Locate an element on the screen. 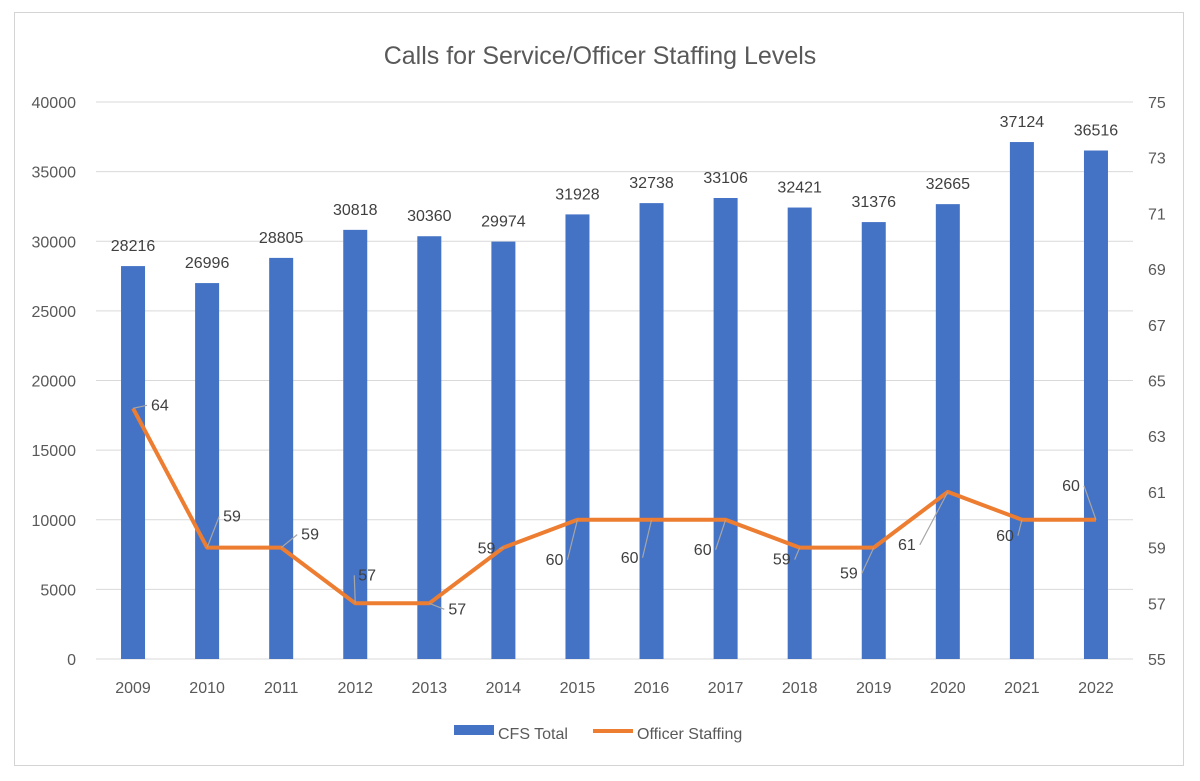 The image size is (1200, 781). bar-data-label: 30360 is located at coordinates (429, 216).